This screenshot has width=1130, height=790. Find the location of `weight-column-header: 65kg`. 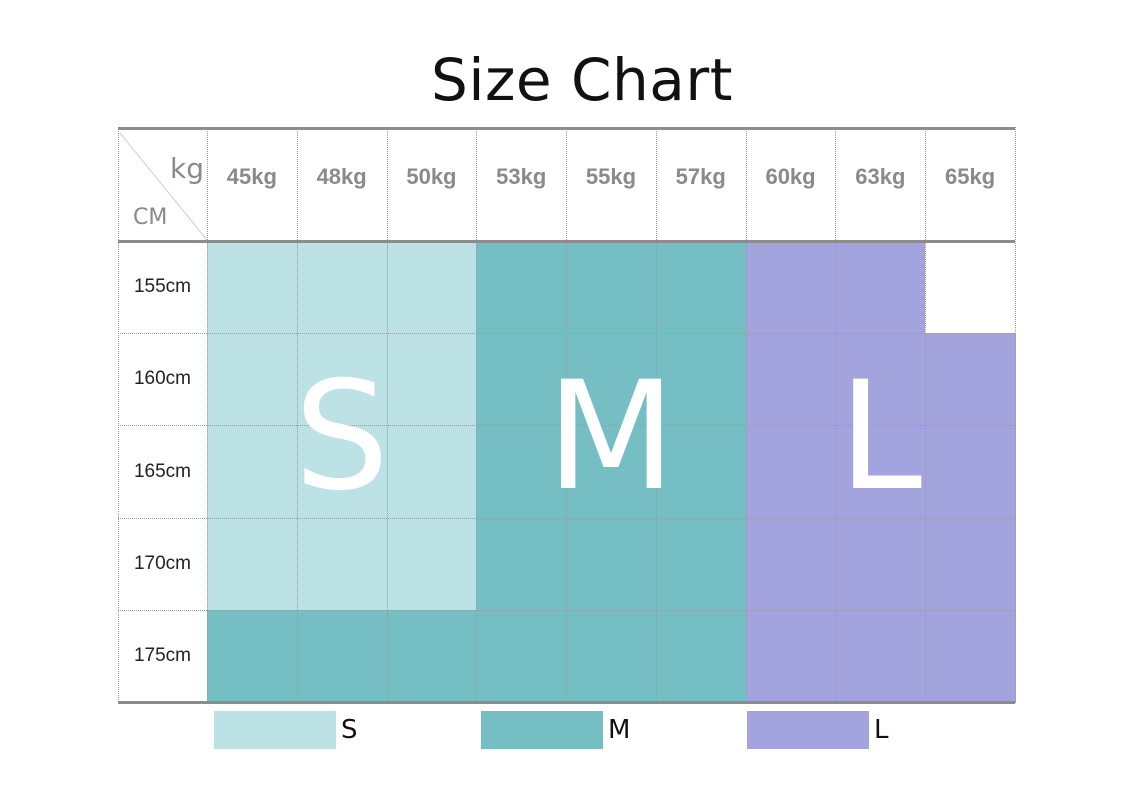

weight-column-header: 65kg is located at coordinates (970, 176).